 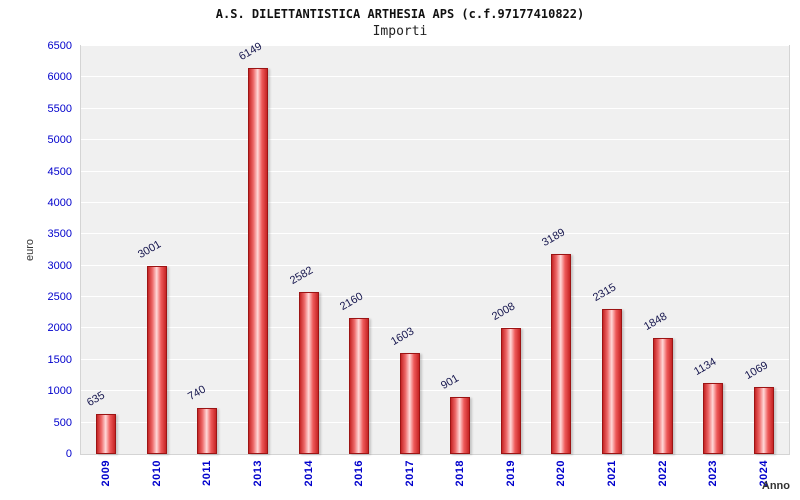 What do you see at coordinates (59, 328) in the screenshot?
I see `y-tick-label: 2000` at bounding box center [59, 328].